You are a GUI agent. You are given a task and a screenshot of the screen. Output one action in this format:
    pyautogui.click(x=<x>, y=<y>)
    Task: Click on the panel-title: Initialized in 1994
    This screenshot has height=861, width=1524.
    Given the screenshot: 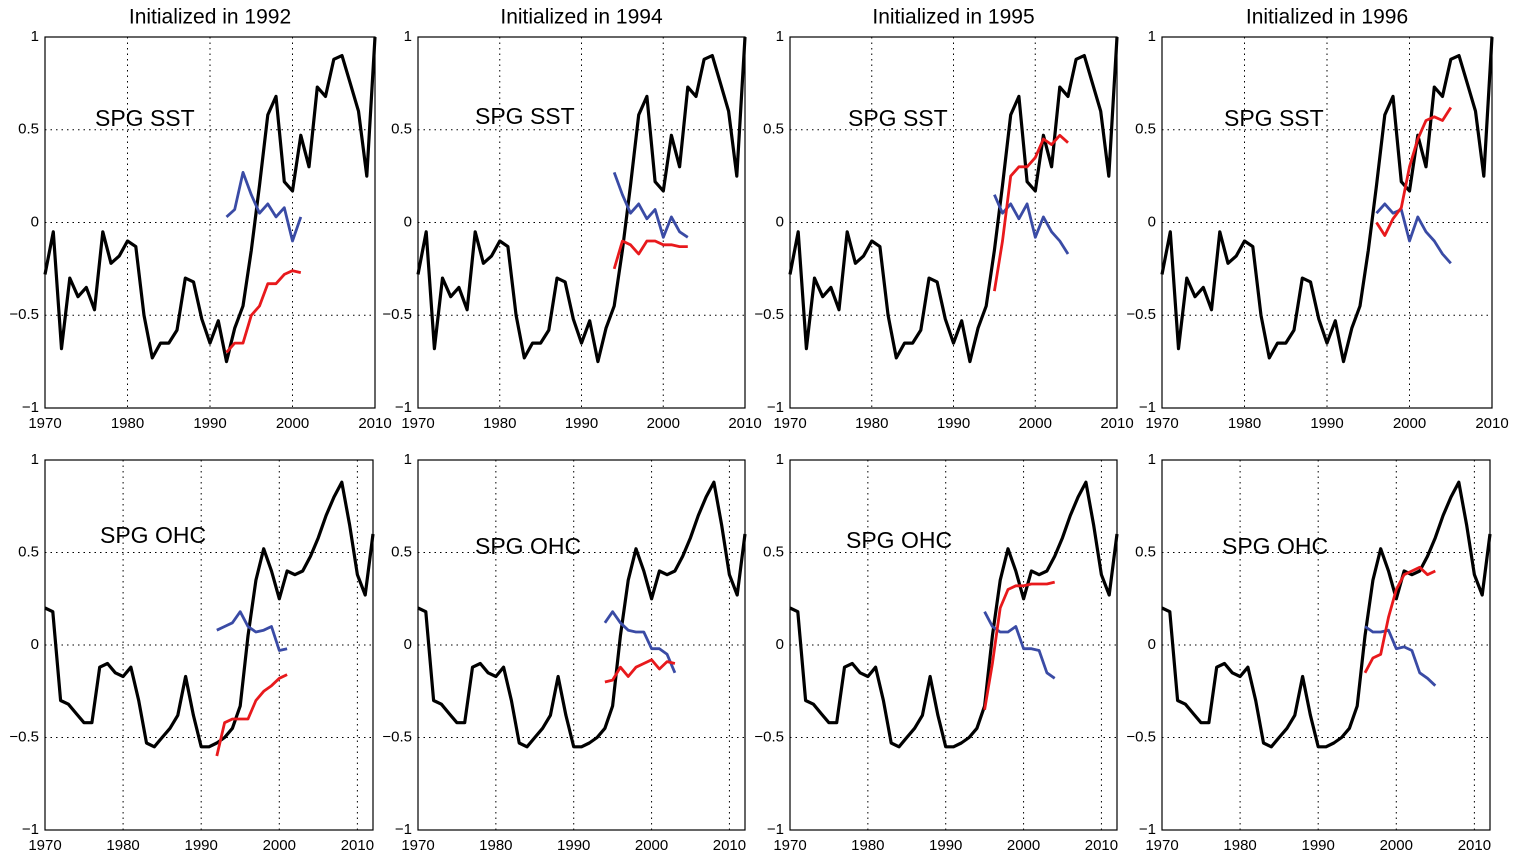 What is the action you would take?
    pyautogui.click(x=581, y=17)
    